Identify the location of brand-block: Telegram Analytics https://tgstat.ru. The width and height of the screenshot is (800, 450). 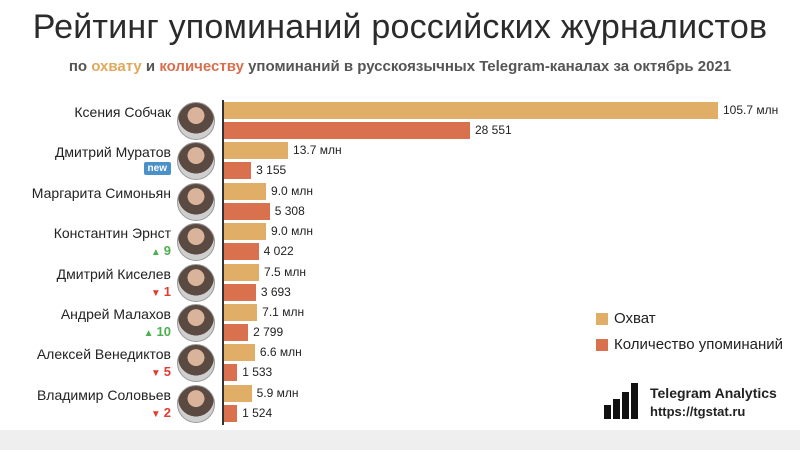
(699, 403).